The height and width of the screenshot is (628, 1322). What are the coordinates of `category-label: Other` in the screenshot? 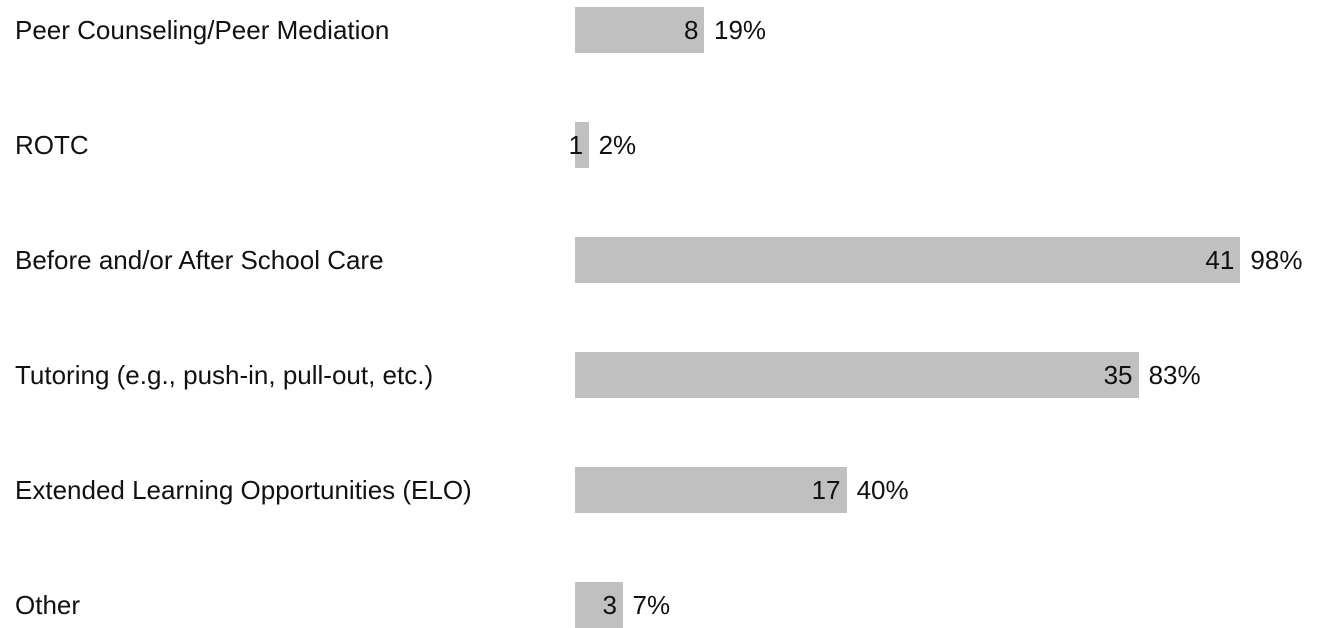 It's located at (48, 605).